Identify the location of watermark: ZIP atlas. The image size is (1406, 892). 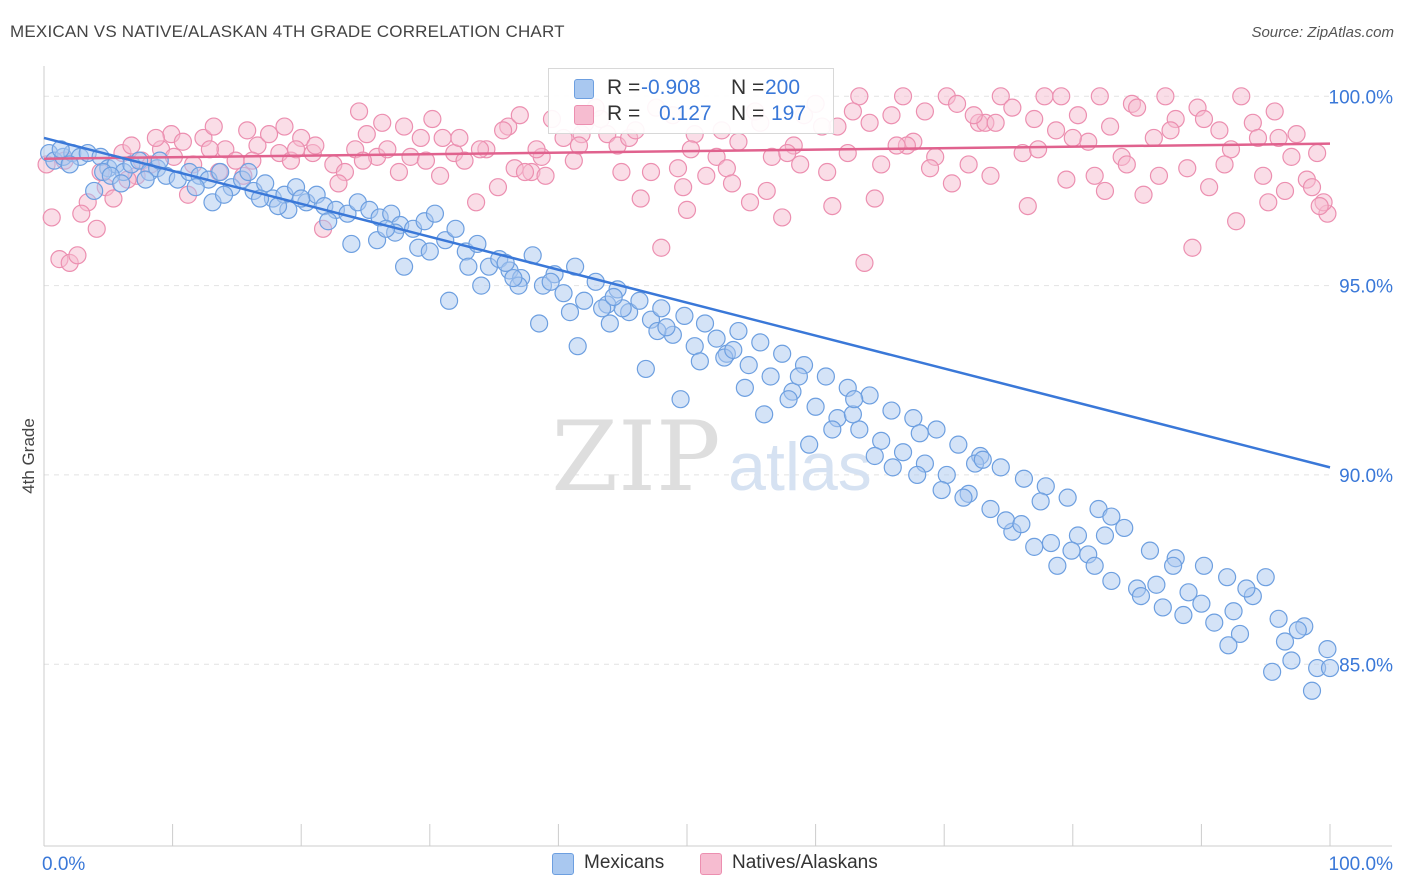
(711, 457).